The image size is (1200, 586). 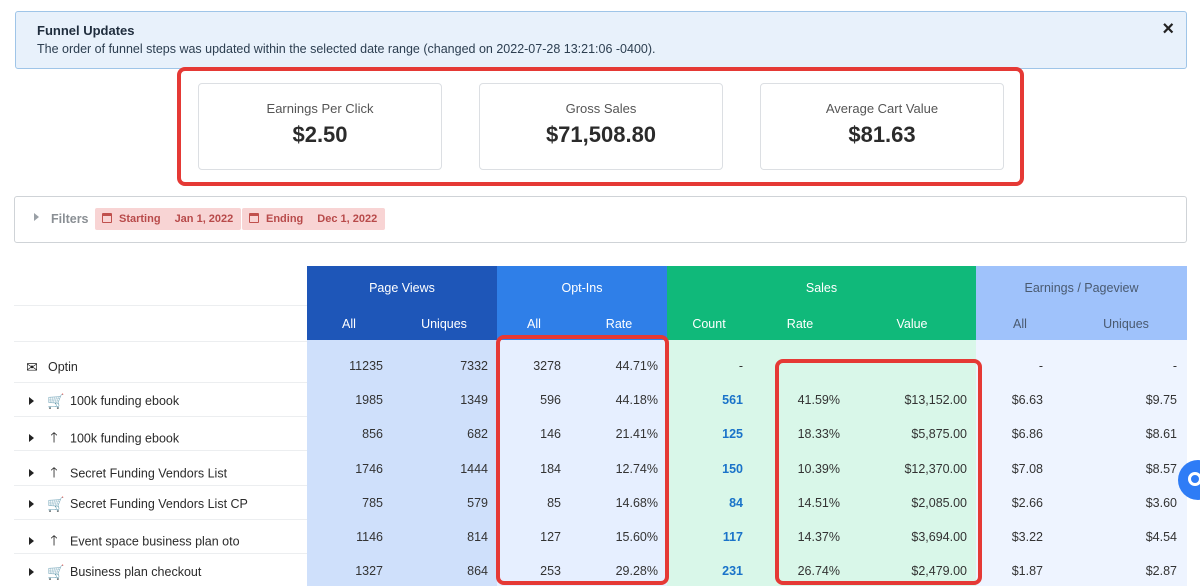 What do you see at coordinates (1161, 503) in the screenshot?
I see `cell-e-uniques: $3.60` at bounding box center [1161, 503].